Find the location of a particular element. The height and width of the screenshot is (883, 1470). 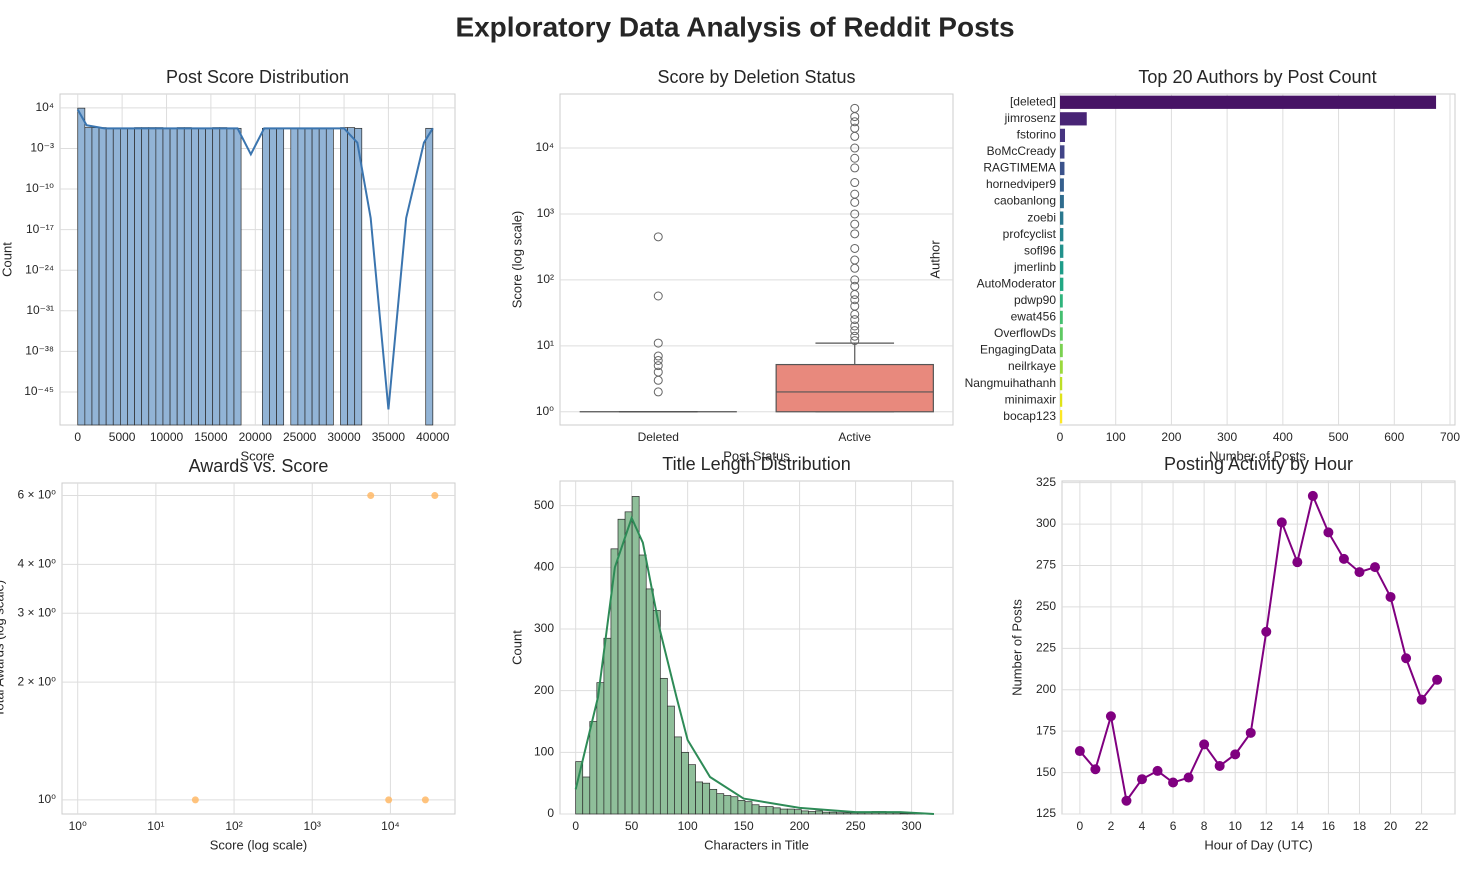

y-tick-label: 325 is located at coordinates (1046, 482).